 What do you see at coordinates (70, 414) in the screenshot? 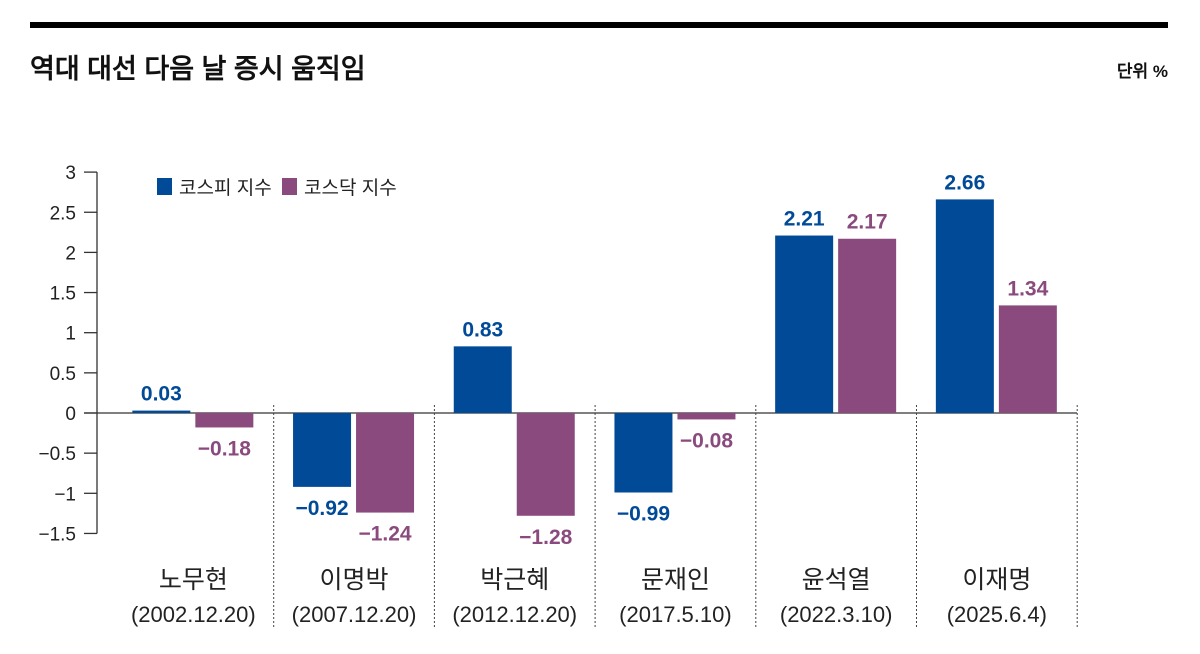
I see `y-tick-label: 0` at bounding box center [70, 414].